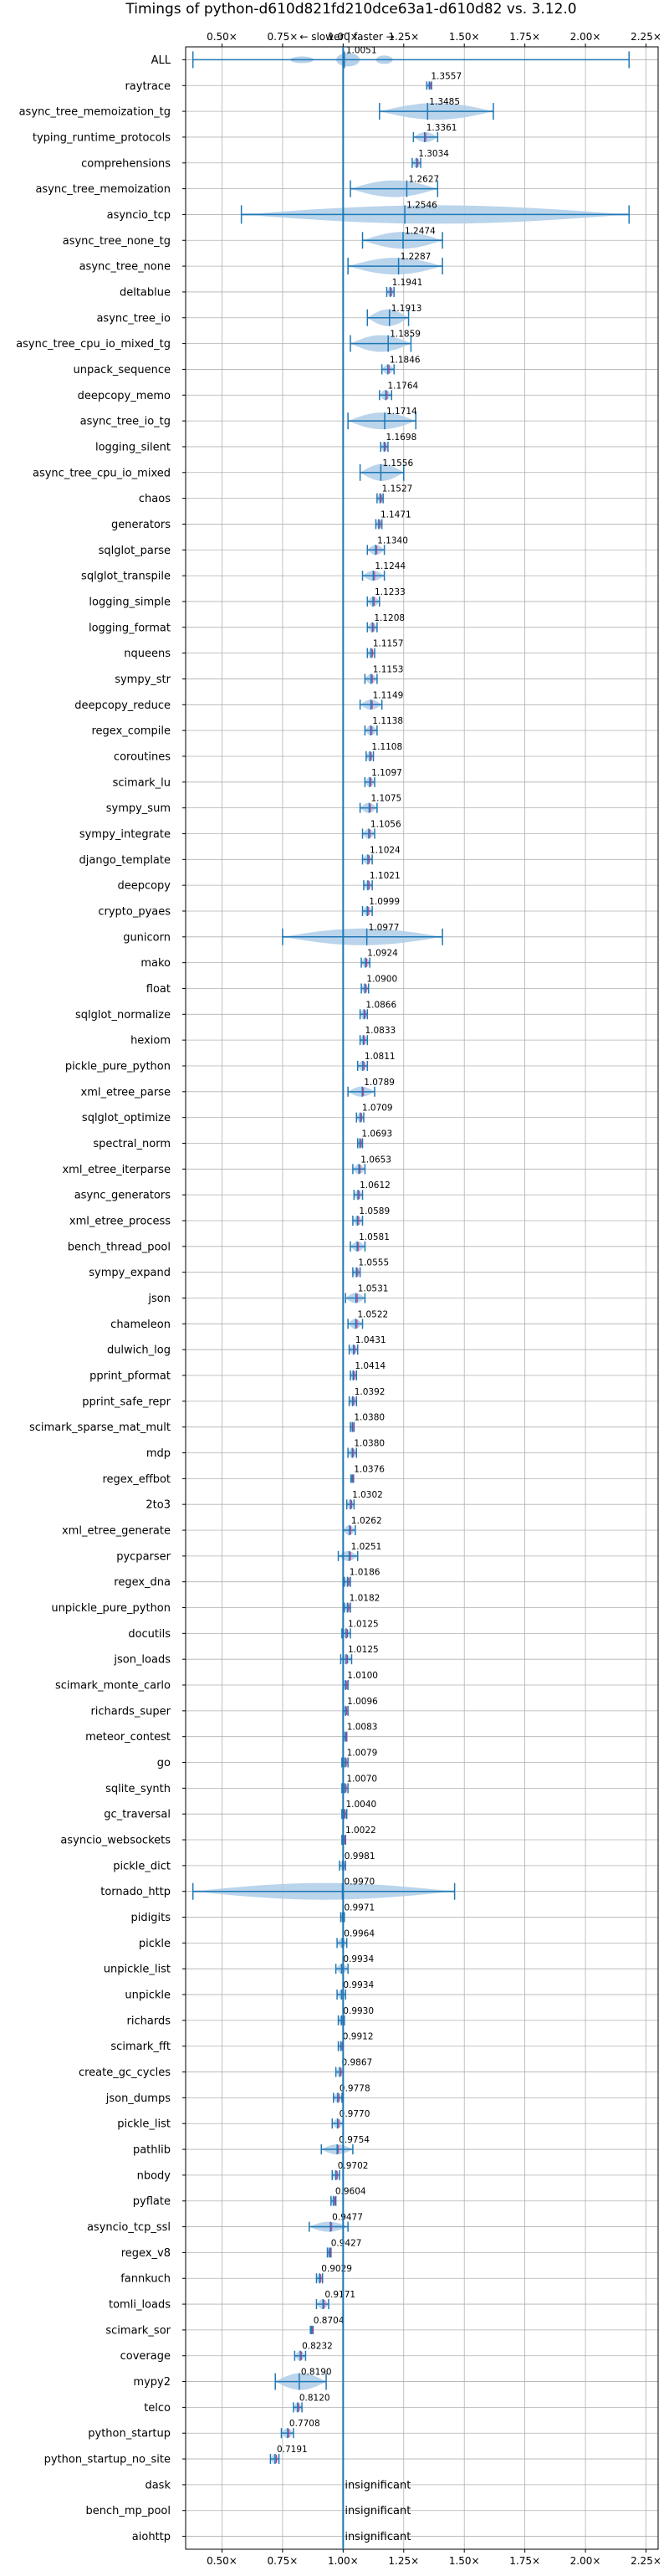 The image size is (669, 2576). What do you see at coordinates (130, 1376) in the screenshot?
I see `benchmark-label: pprint_pformat` at bounding box center [130, 1376].